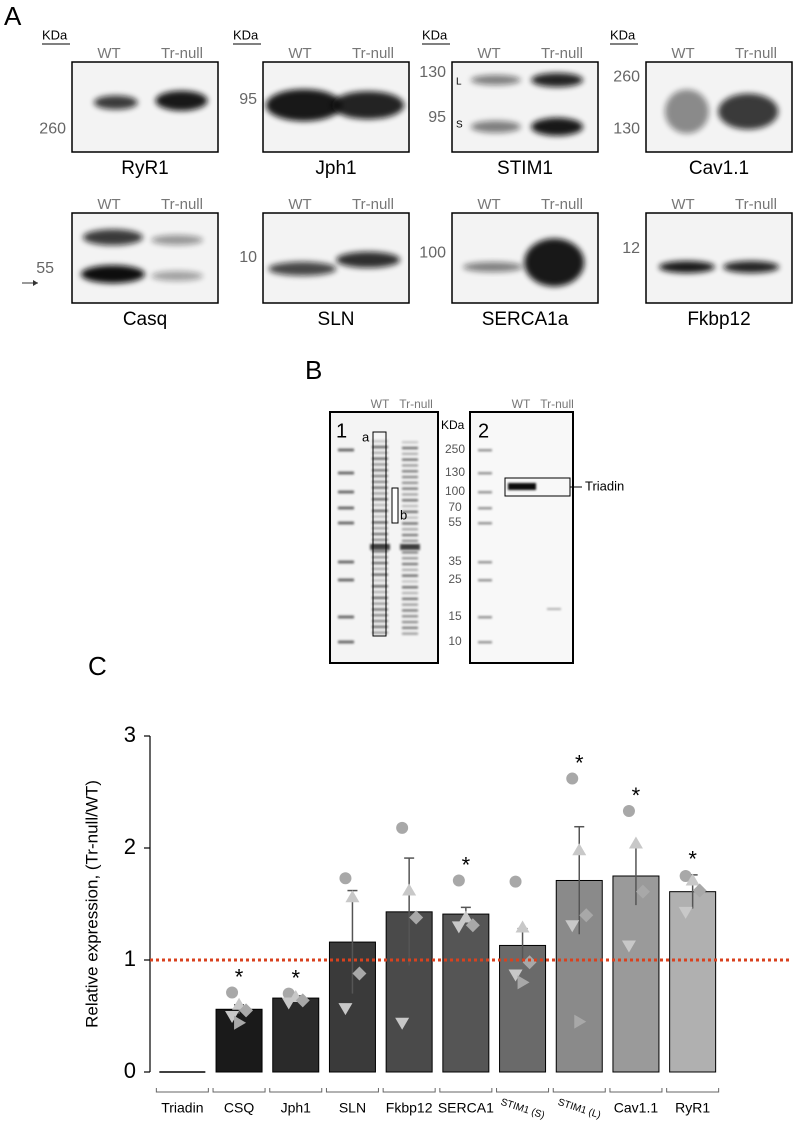  What do you see at coordinates (248, 257) in the screenshot?
I see `marker-label: 10` at bounding box center [248, 257].